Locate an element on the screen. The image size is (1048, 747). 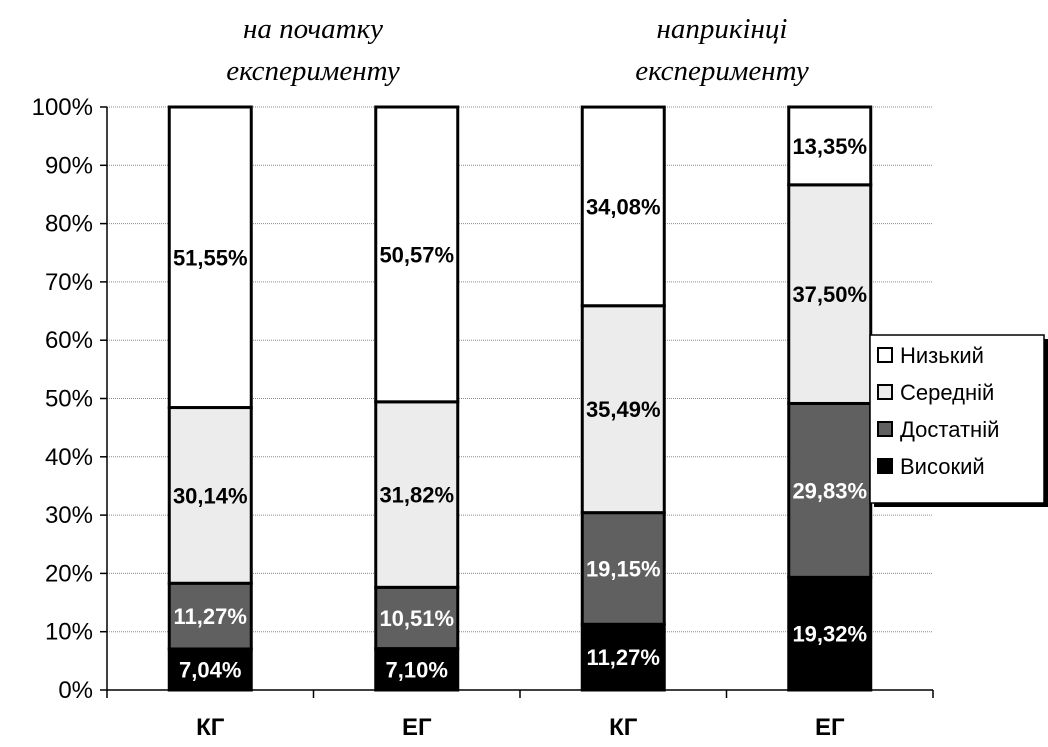
data-label: 51,55% is located at coordinates (210, 257).